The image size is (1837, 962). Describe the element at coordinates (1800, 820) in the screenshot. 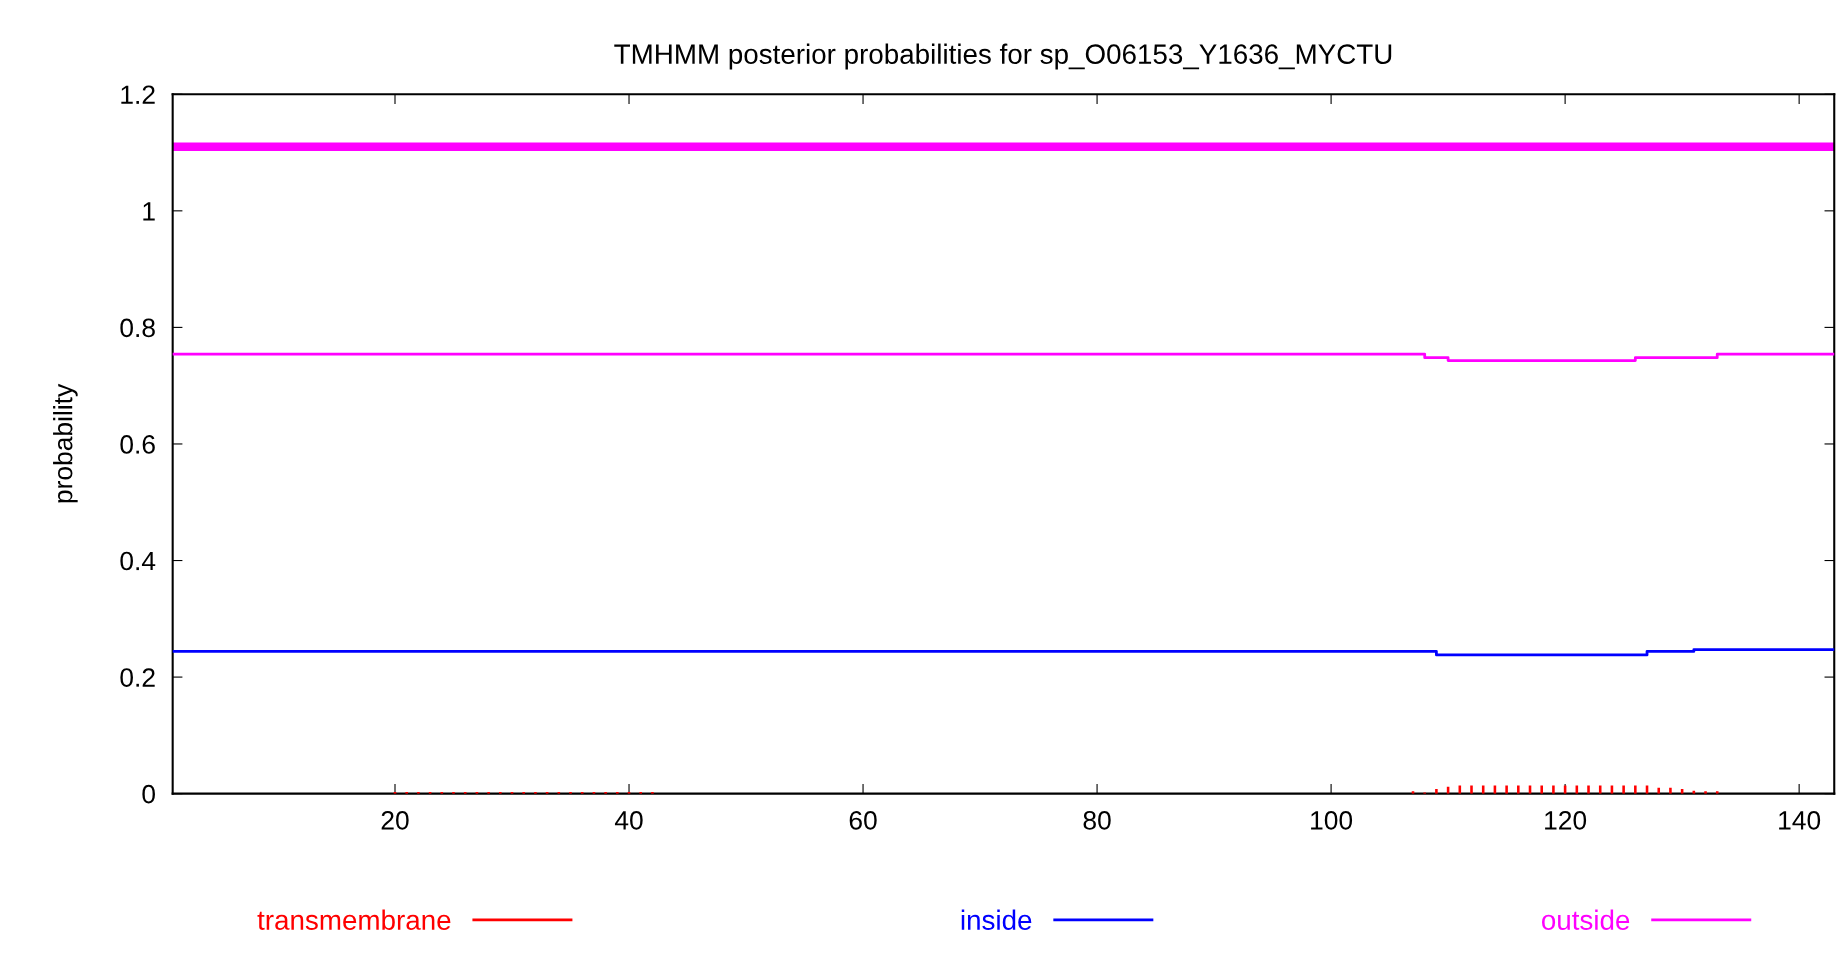

I see `x-tick-label: 140` at that location.